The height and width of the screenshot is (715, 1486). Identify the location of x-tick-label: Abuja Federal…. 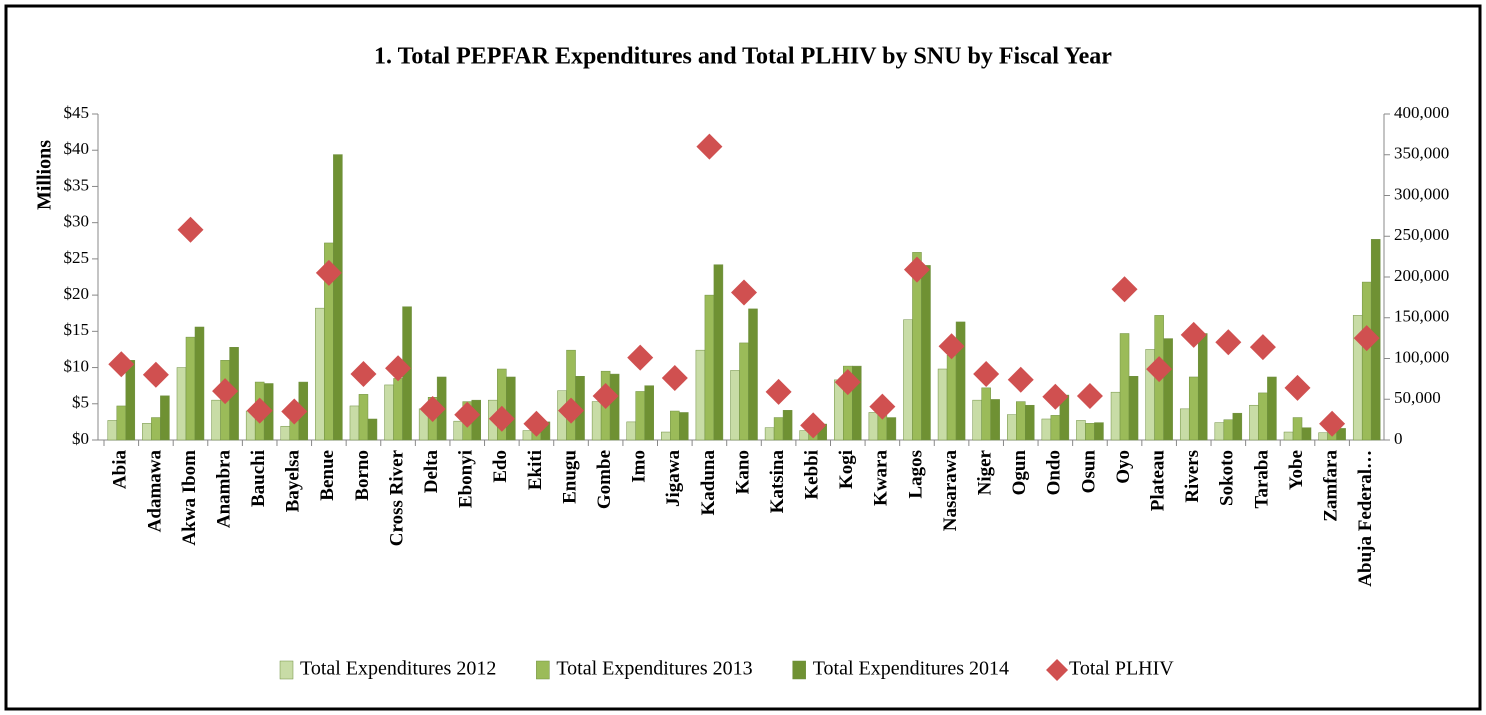
(1365, 518).